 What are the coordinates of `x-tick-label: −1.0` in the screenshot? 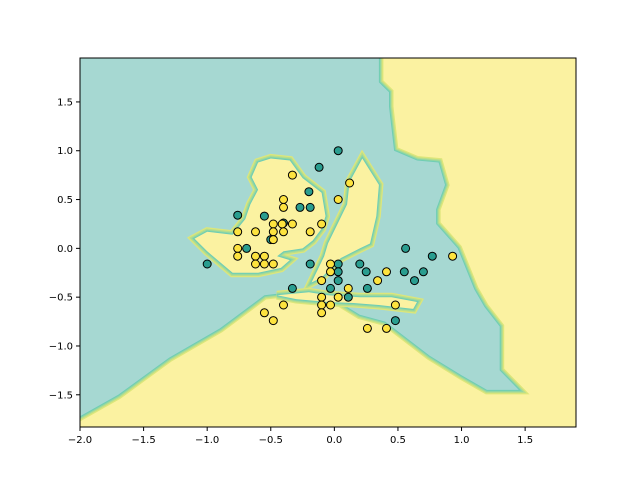 It's located at (207, 440).